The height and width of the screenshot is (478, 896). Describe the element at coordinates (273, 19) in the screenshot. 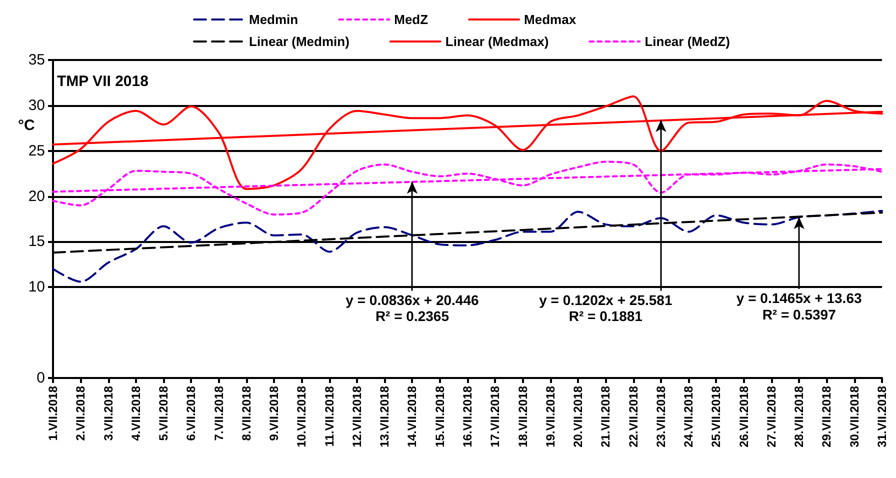

I see `legend-label: Medmin` at that location.